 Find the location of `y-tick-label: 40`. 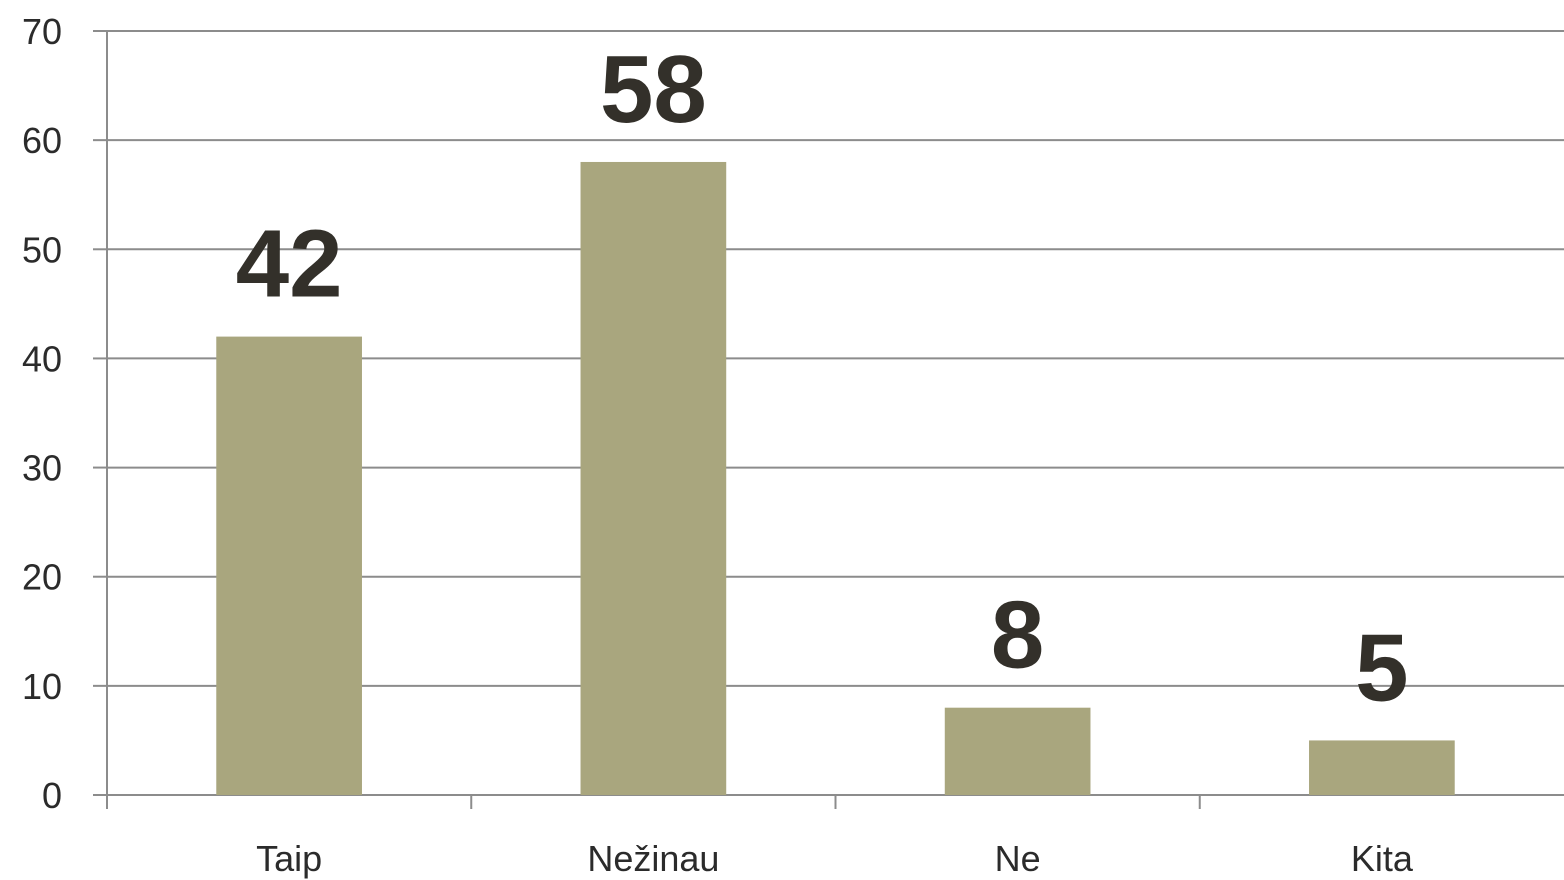

y-tick-label: 40 is located at coordinates (42, 358).